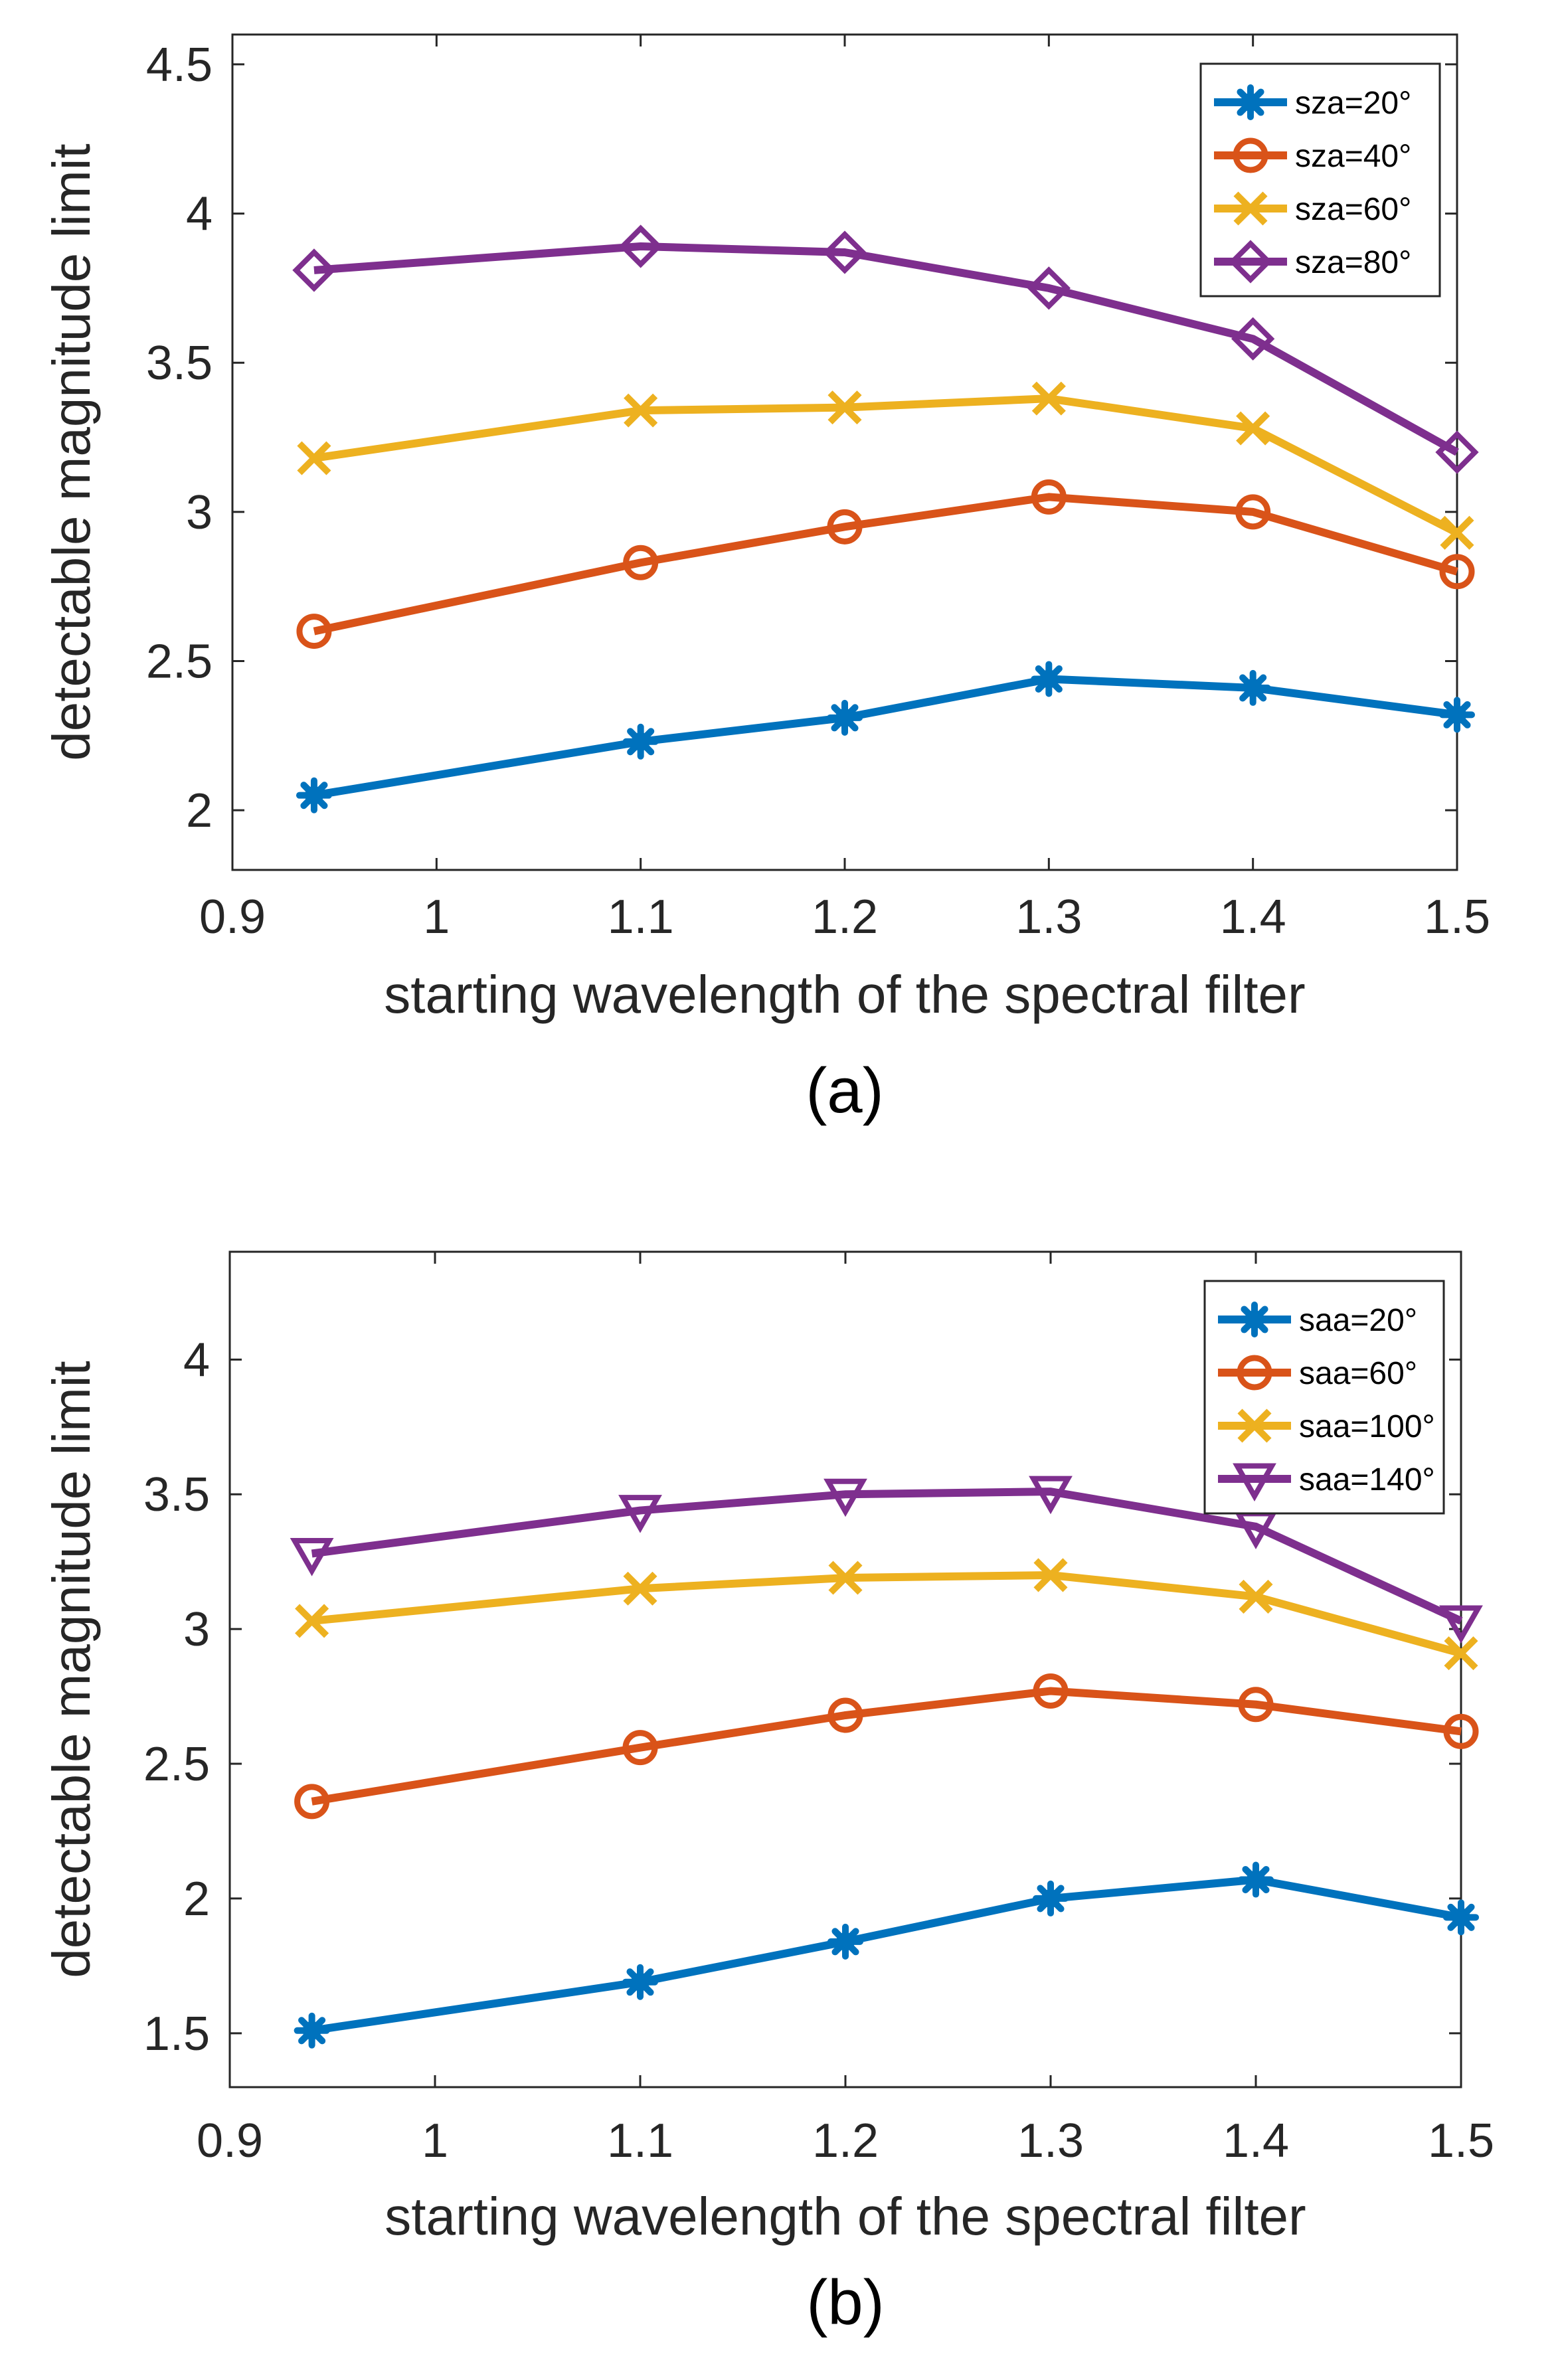 This screenshot has height=2380, width=1558. I want to click on legend-entry: saa=140°, so click(1326, 1482).